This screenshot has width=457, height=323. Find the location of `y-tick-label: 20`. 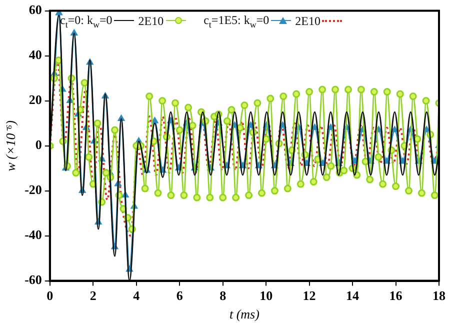

y-tick-label: 20 is located at coordinates (35, 100).